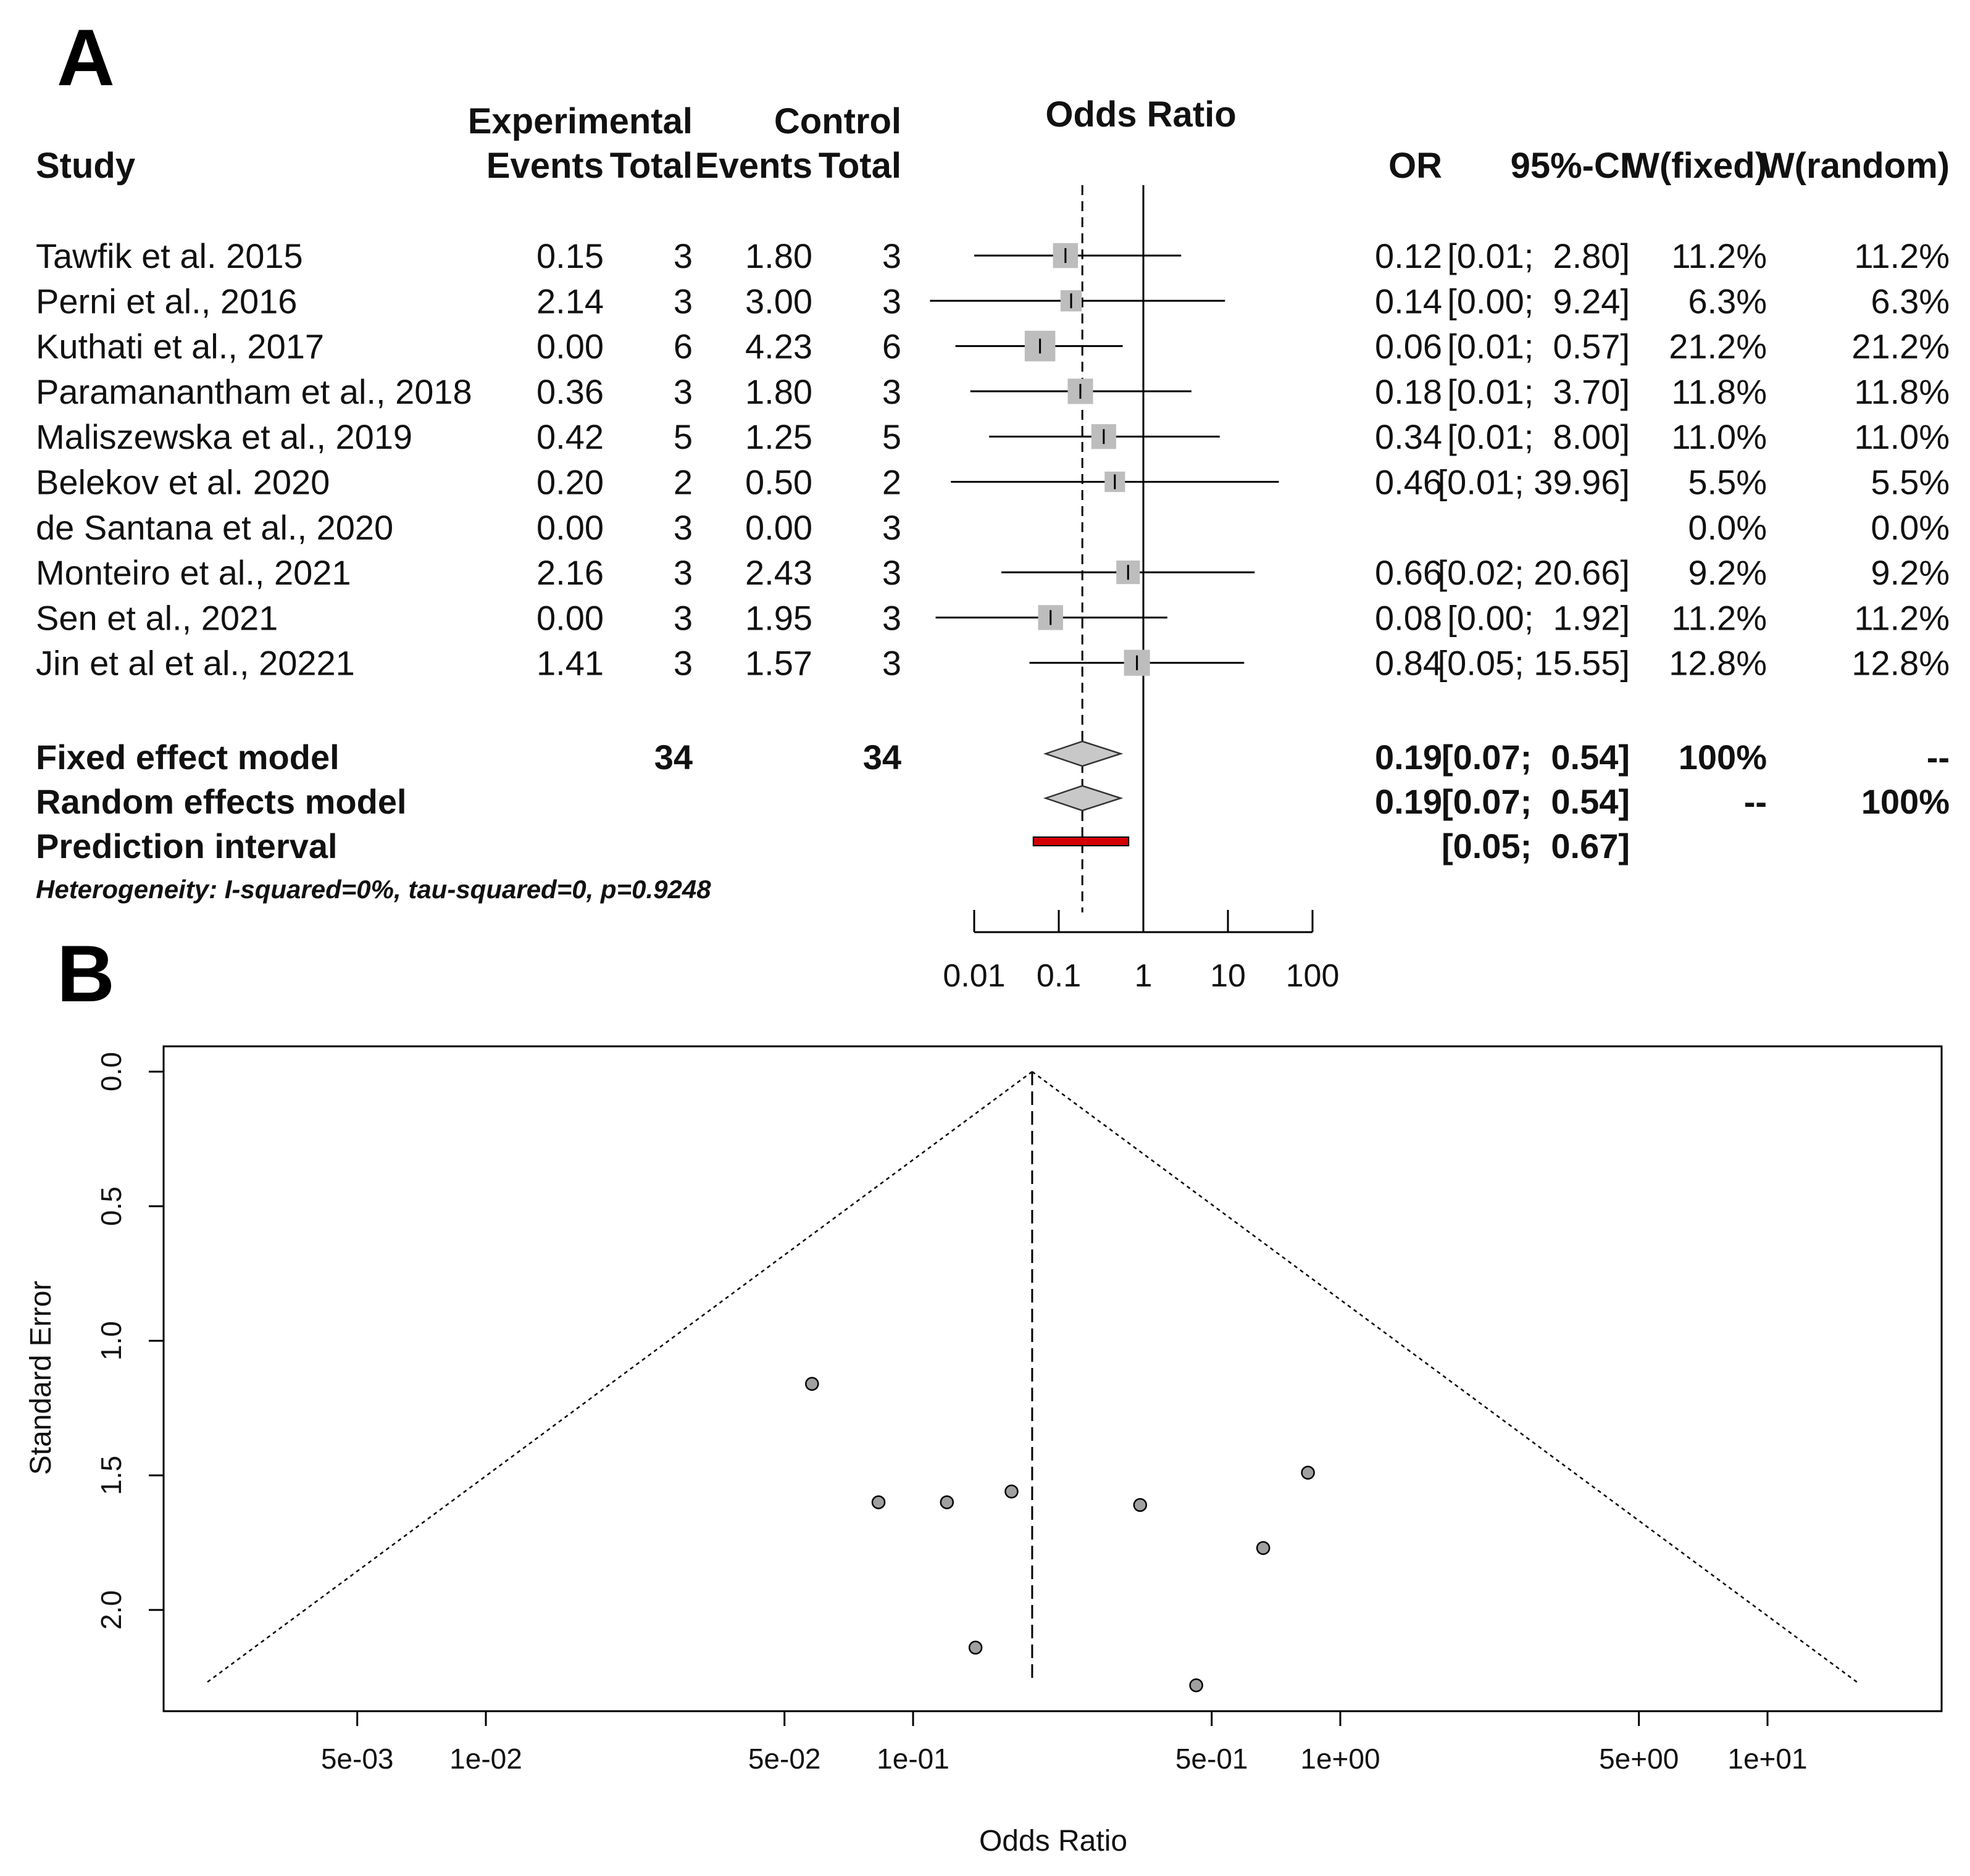  I want to click on cell-e-events: 0.42, so click(570, 436).